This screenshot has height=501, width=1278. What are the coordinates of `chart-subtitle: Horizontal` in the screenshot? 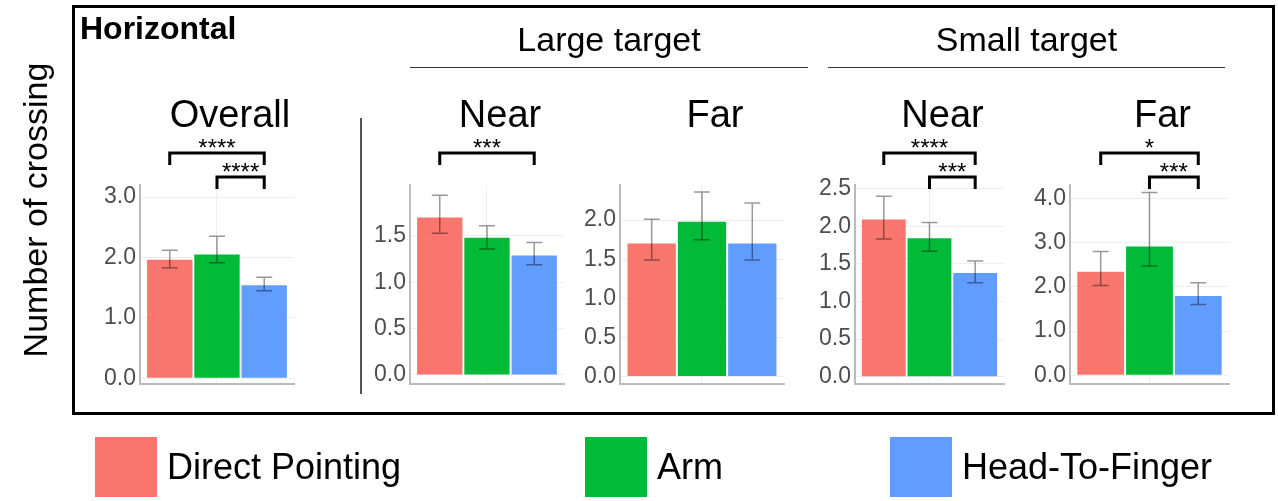 It's located at (159, 28).